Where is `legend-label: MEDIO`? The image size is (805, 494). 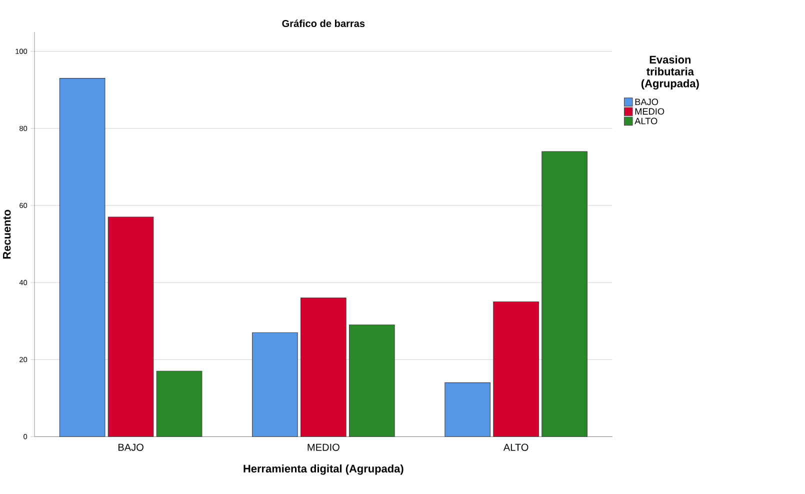 legend-label: MEDIO is located at coordinates (649, 111).